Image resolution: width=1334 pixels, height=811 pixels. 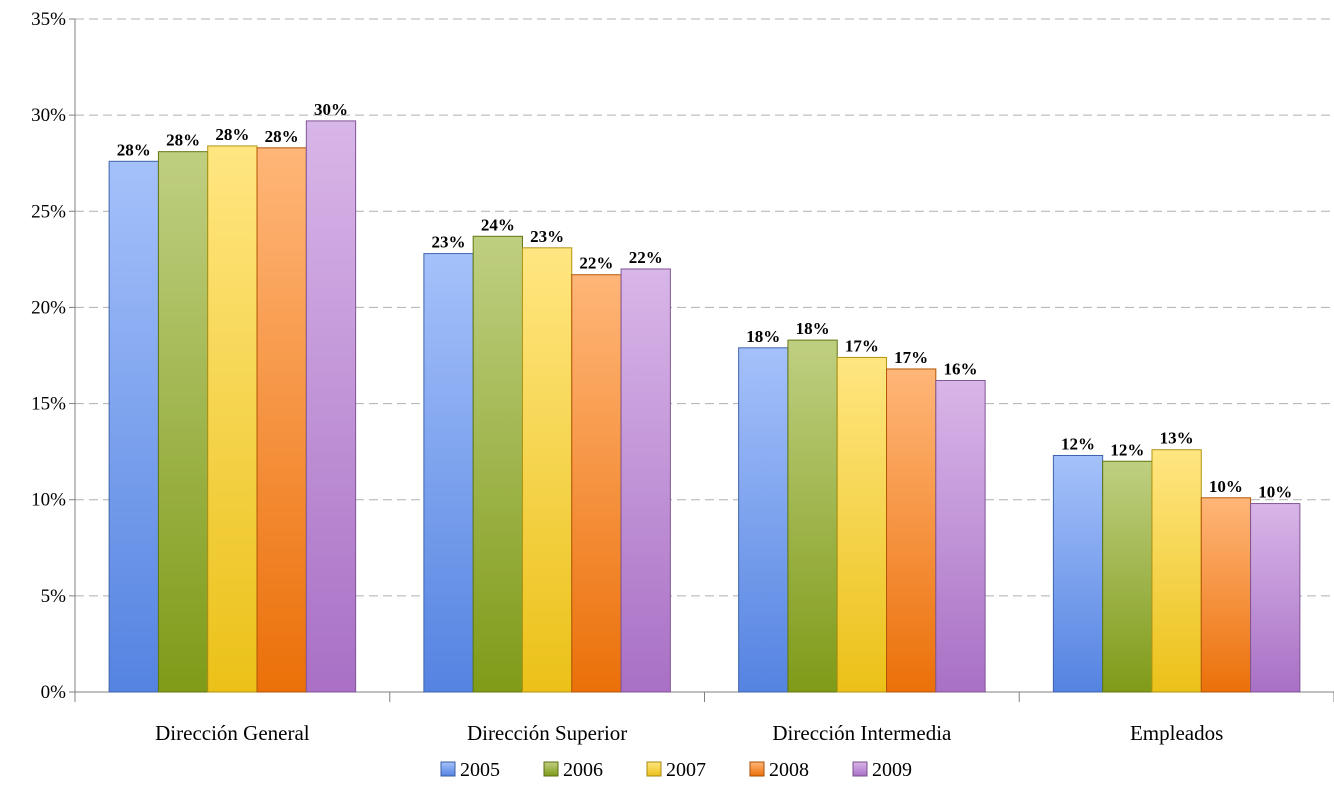 I want to click on legend: 2005 2006 2007 2008 2009, so click(x=676, y=770).